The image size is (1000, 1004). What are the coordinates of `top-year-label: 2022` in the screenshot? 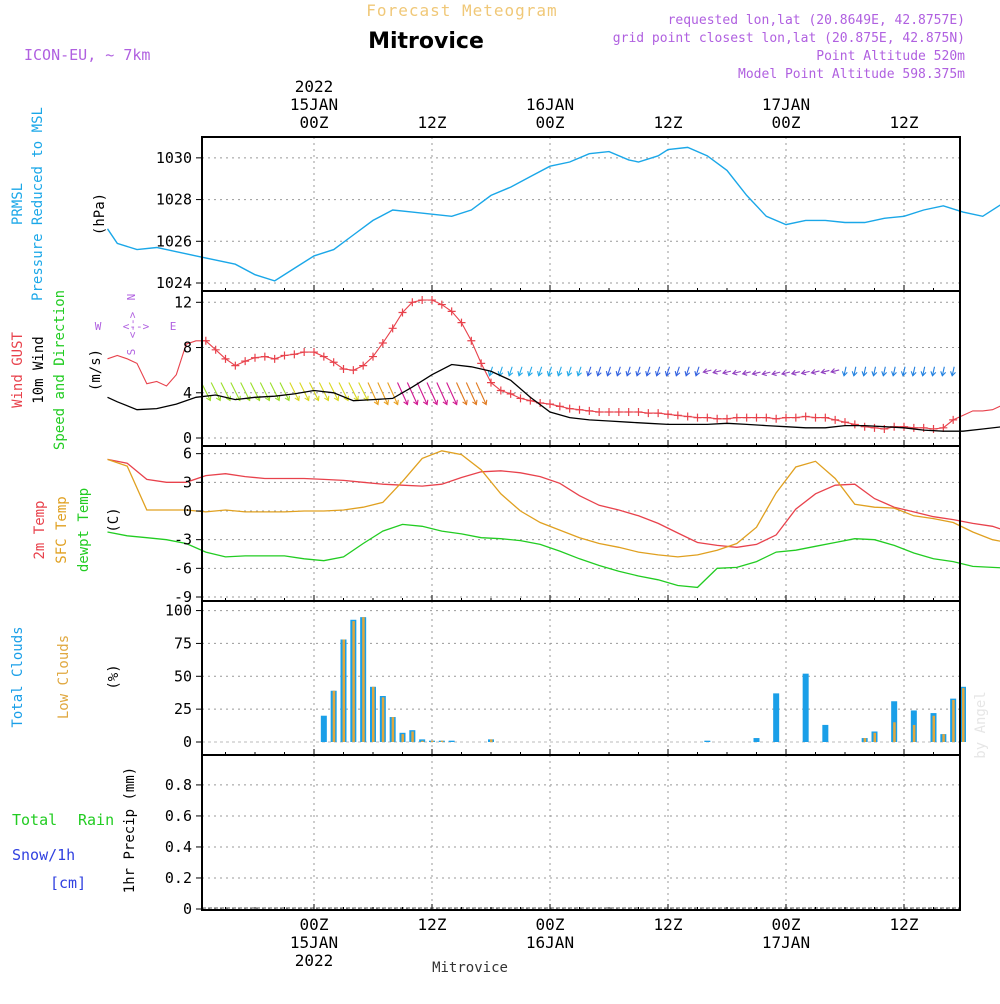 It's located at (314, 86).